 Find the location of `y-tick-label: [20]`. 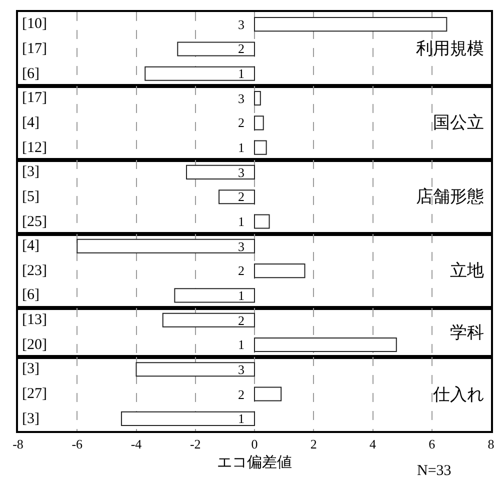

y-tick-label: [20] is located at coordinates (34, 345).